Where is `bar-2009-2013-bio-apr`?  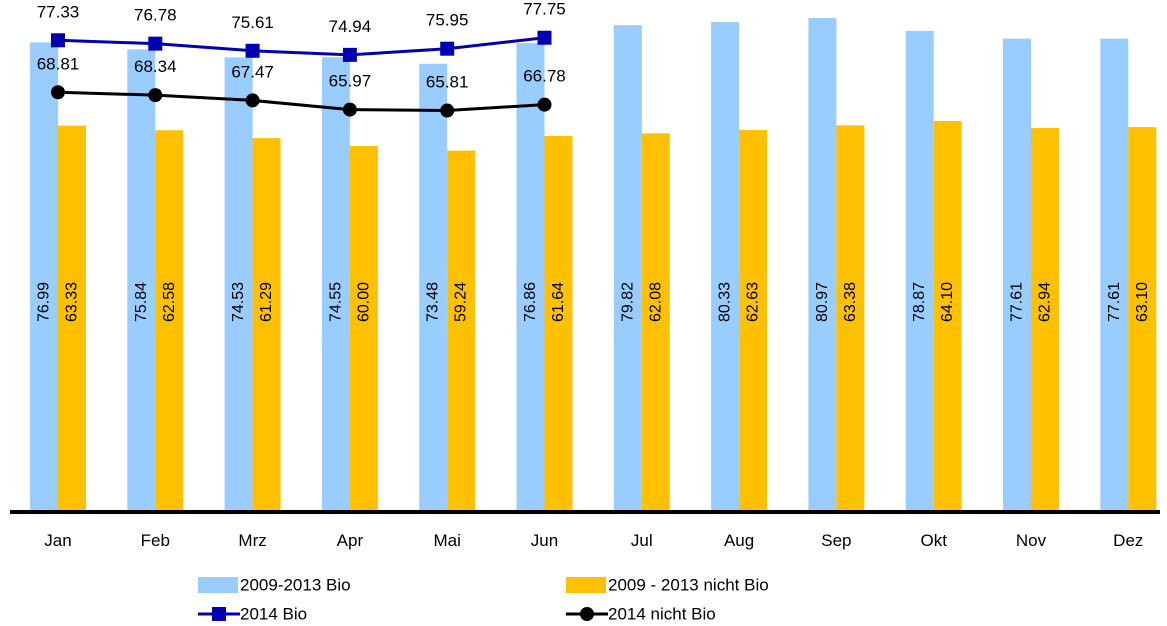
bar-2009-2013-bio-apr is located at coordinates (335, 285).